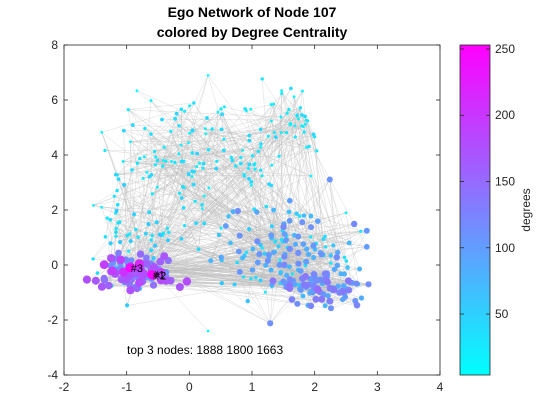  What do you see at coordinates (54, 100) in the screenshot?
I see `y-tick-label: 6` at bounding box center [54, 100].